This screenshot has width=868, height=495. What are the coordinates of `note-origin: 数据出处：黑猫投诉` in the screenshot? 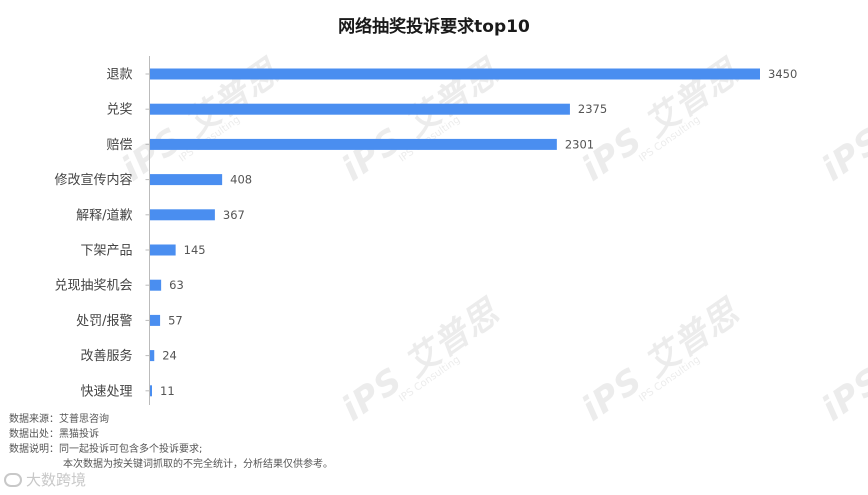 It's located at (171, 434).